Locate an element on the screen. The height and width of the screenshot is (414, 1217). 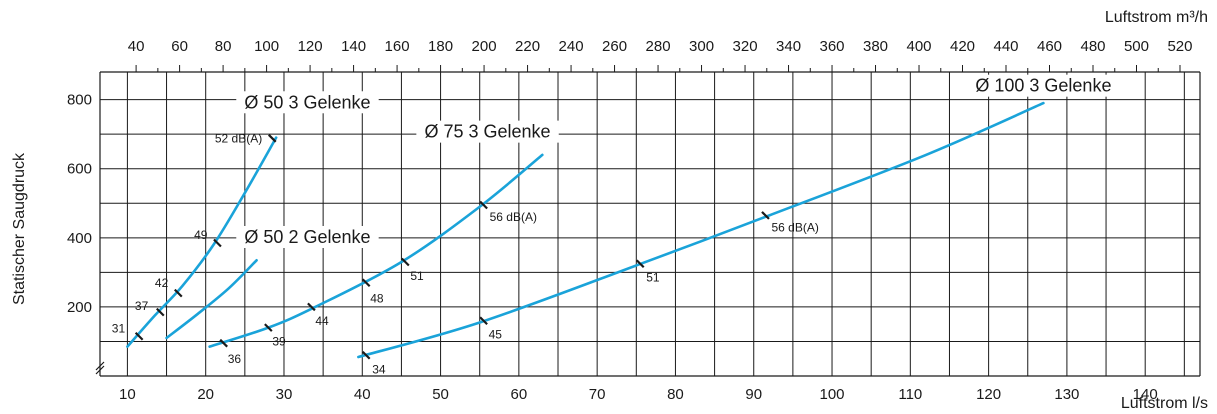
x-tick-label-bottom: 110 is located at coordinates (910, 394).